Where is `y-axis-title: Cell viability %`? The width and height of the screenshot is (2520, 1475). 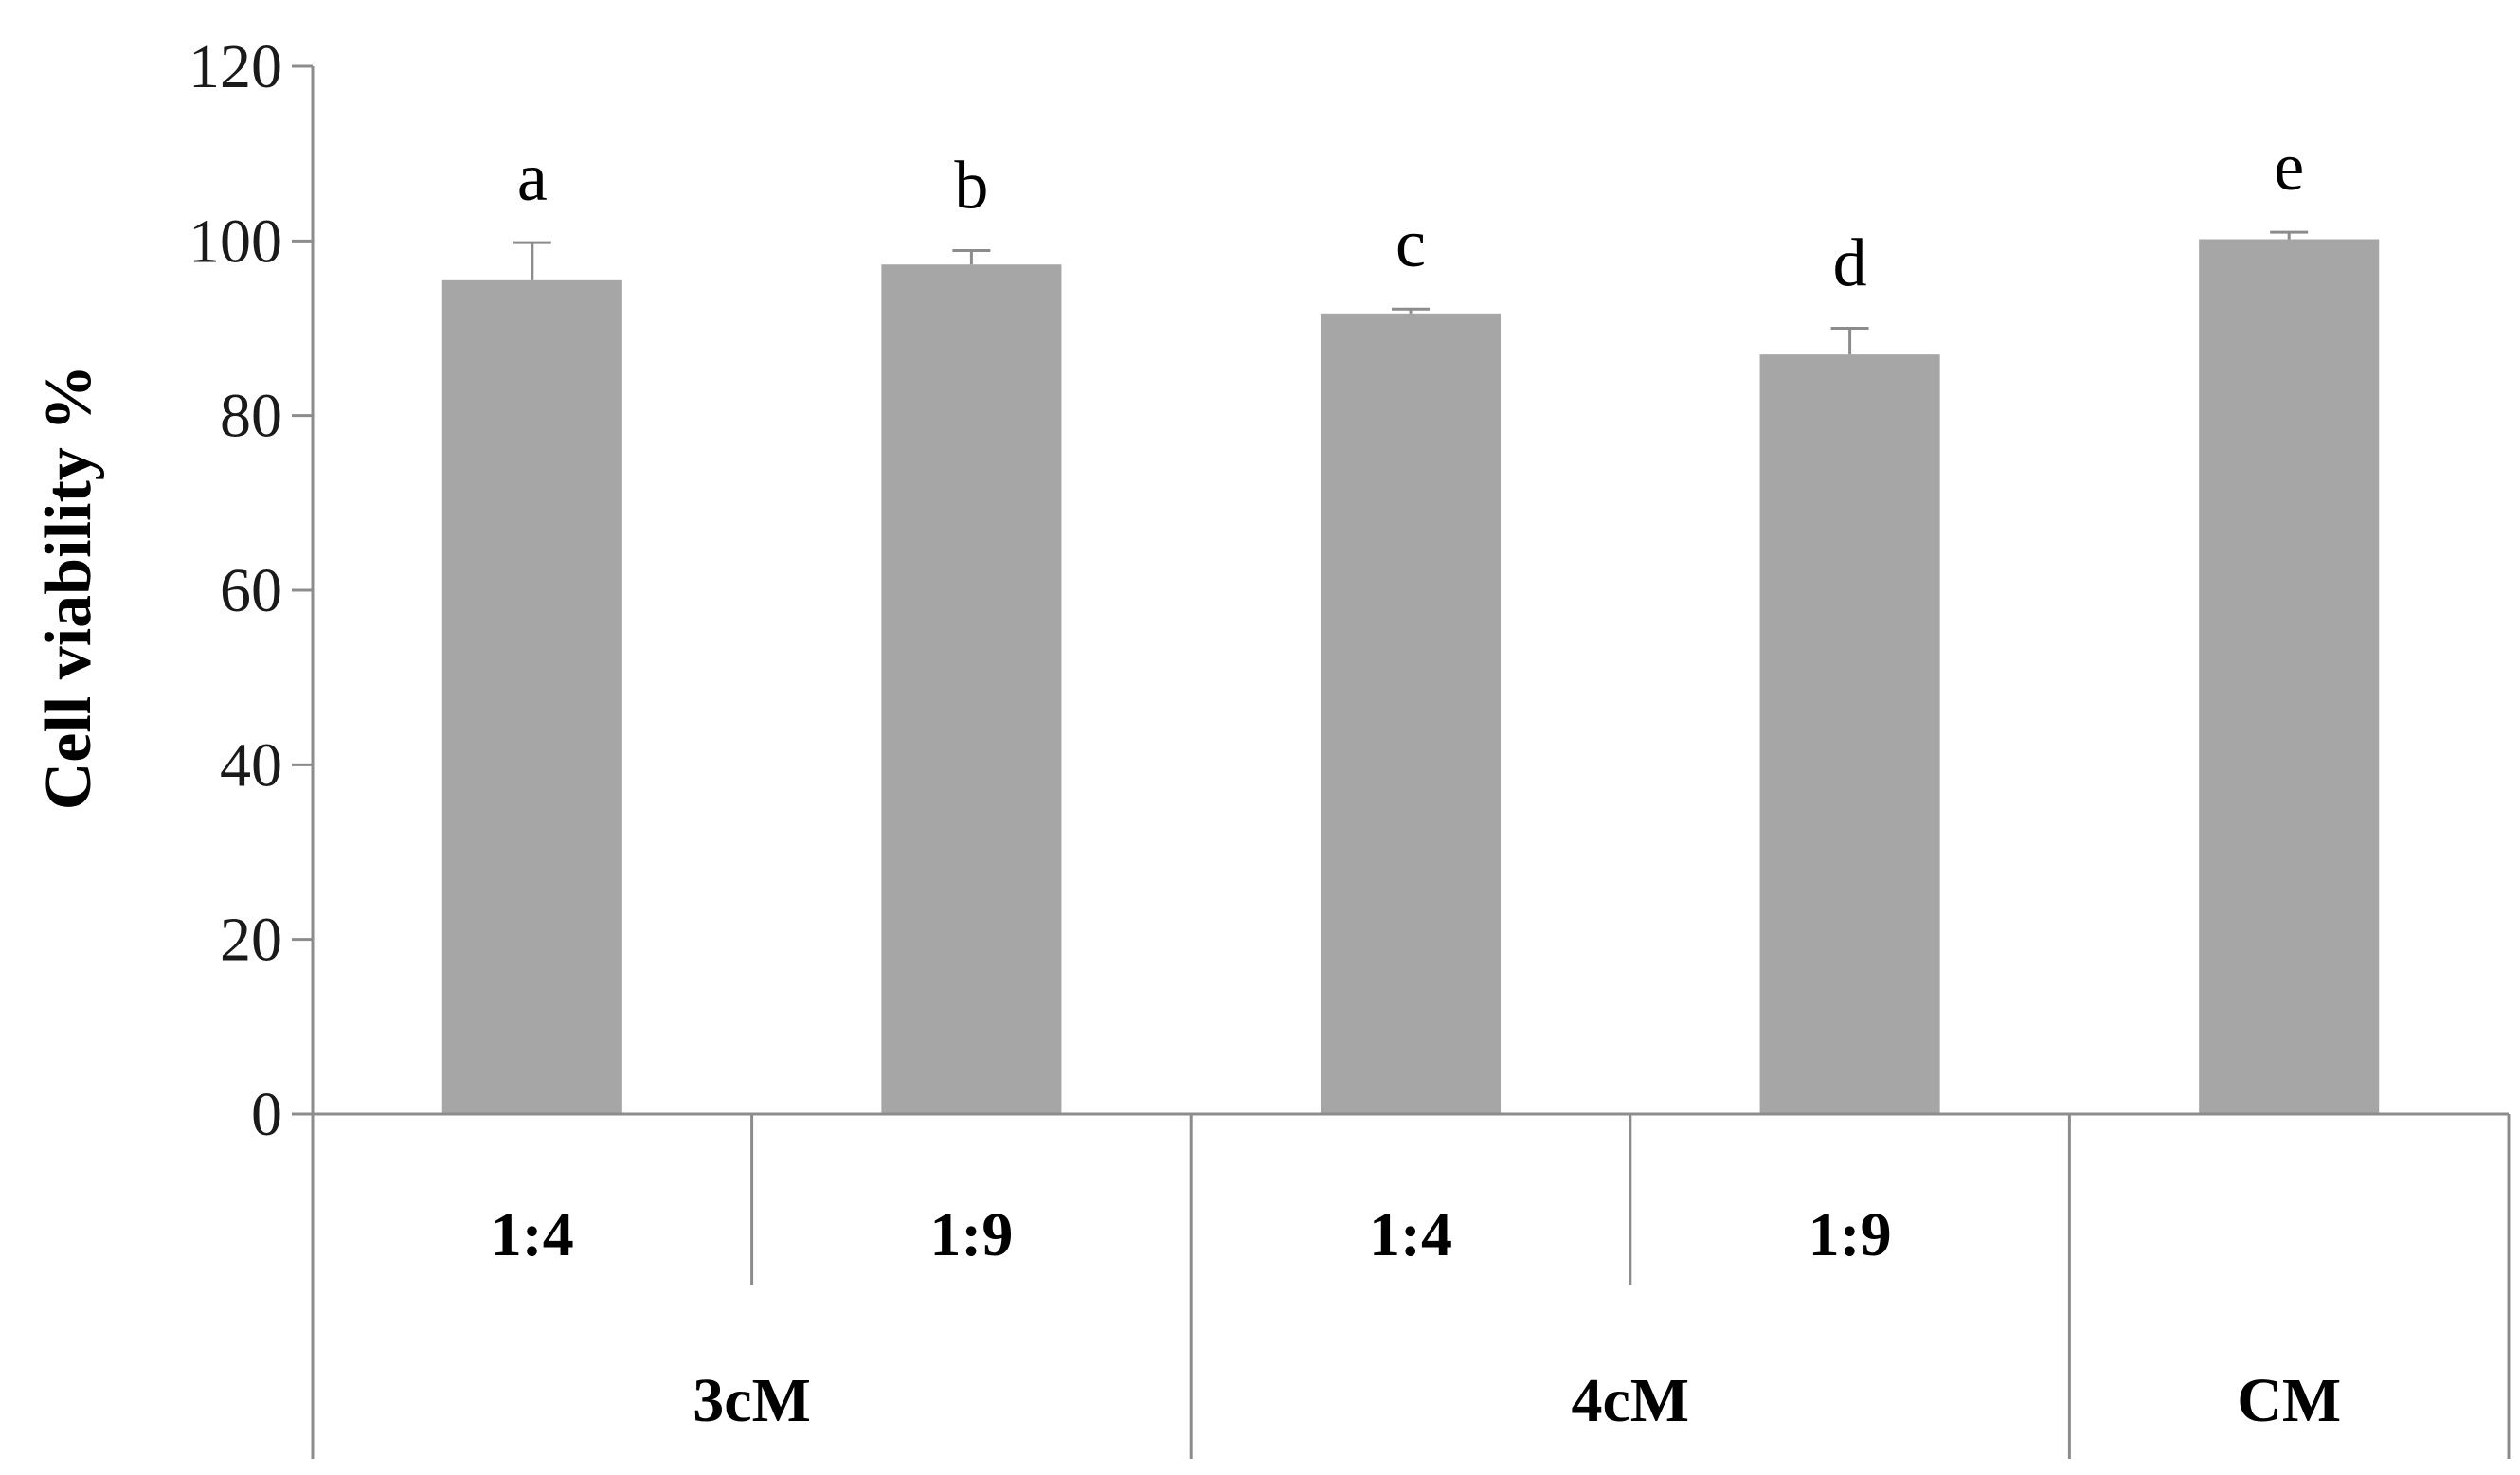 y-axis-title: Cell viability % is located at coordinates (68, 588).